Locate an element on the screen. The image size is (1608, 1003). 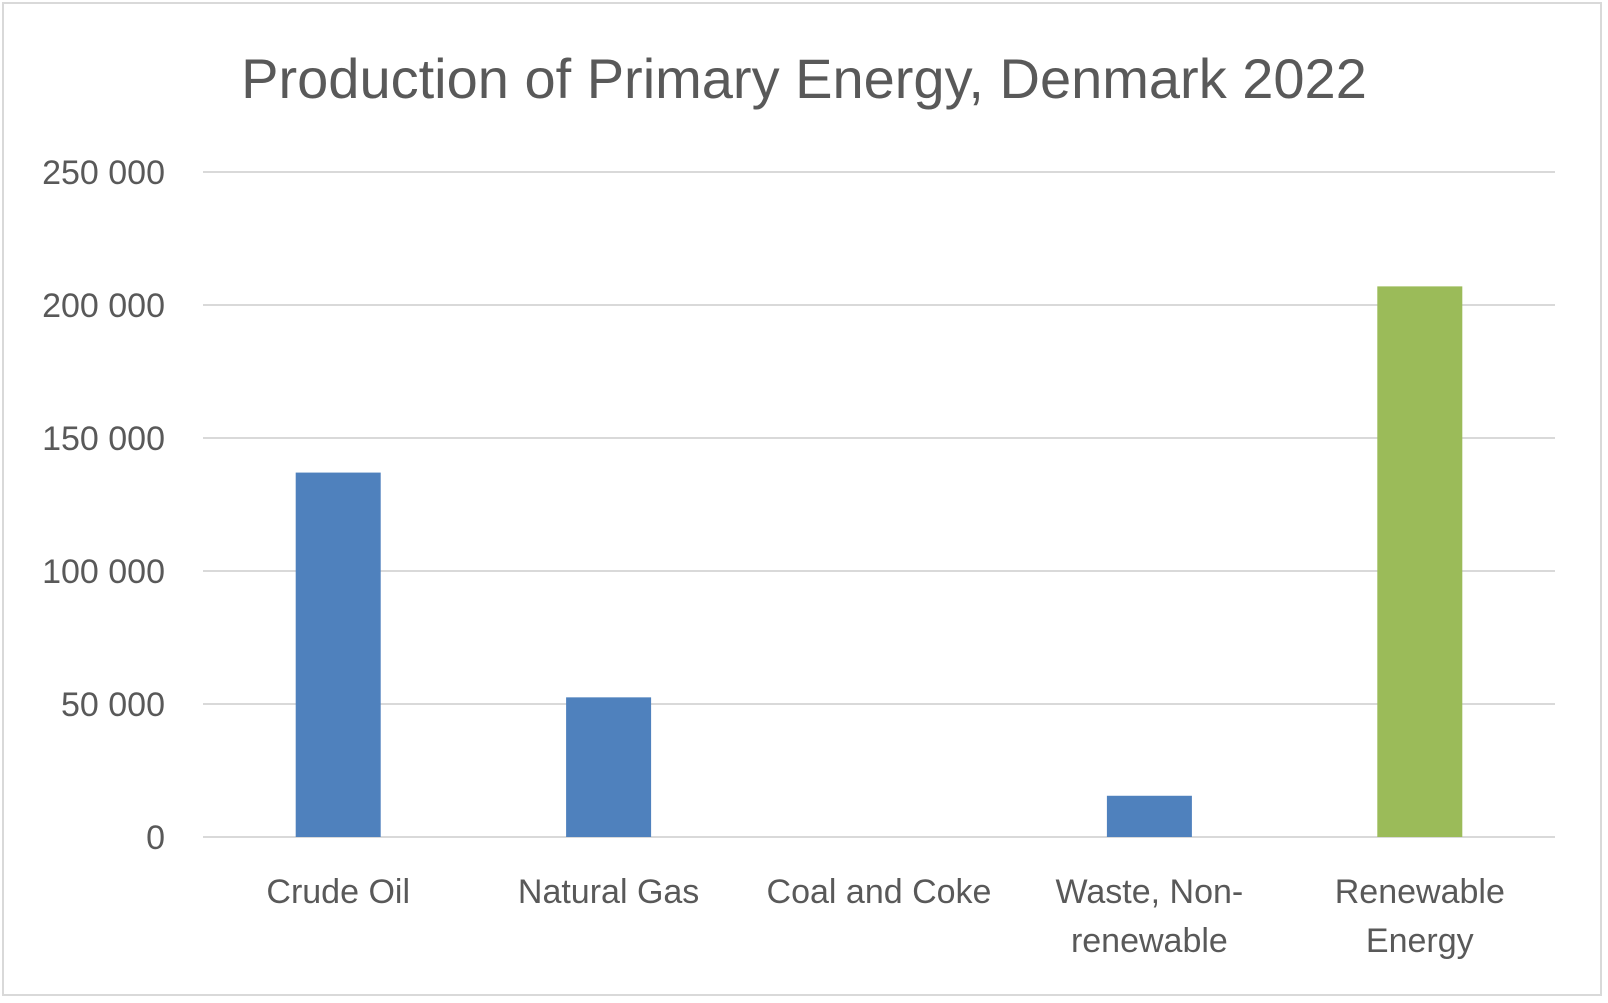
x-category-label: Renewable is located at coordinates (1420, 892).